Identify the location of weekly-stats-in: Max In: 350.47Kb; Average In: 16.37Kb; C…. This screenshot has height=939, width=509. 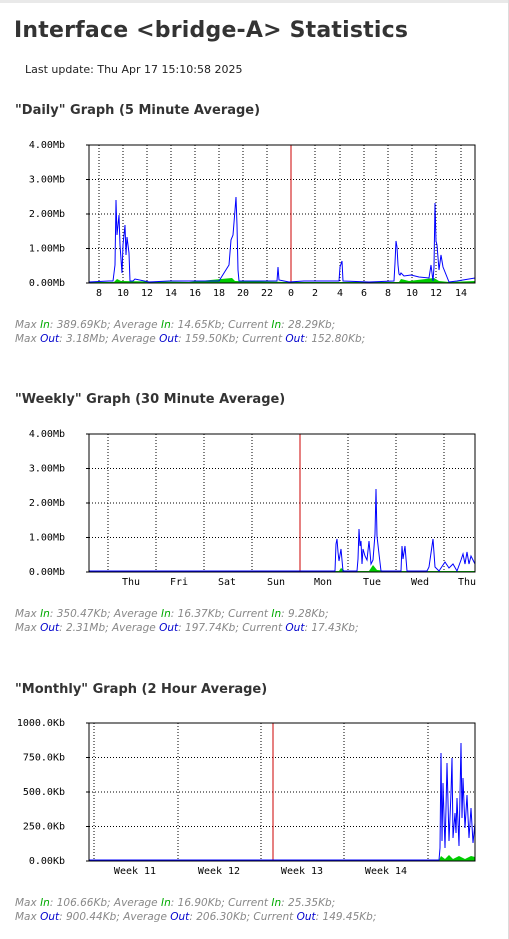
(172, 614).